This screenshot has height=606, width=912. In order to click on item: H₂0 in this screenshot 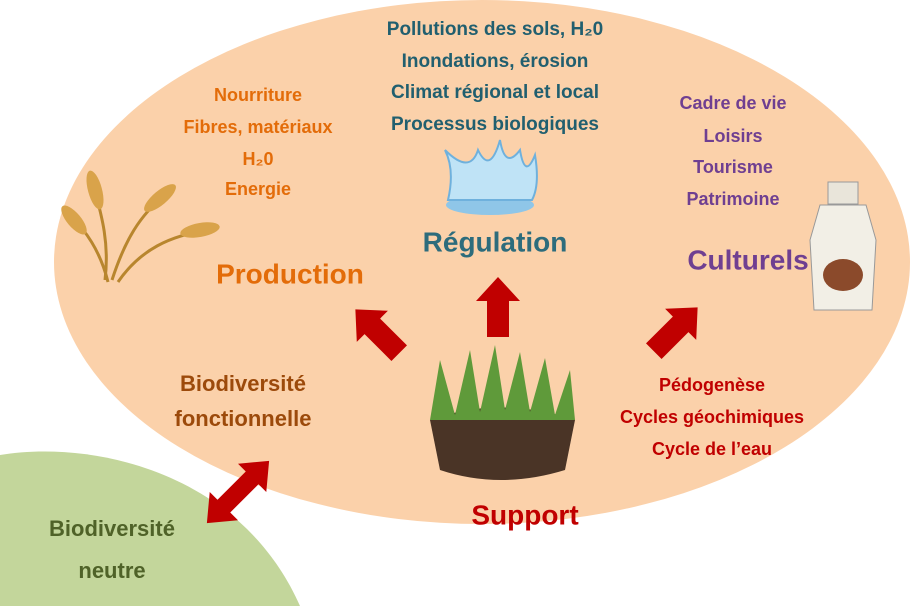, I will do `click(257, 159)`.